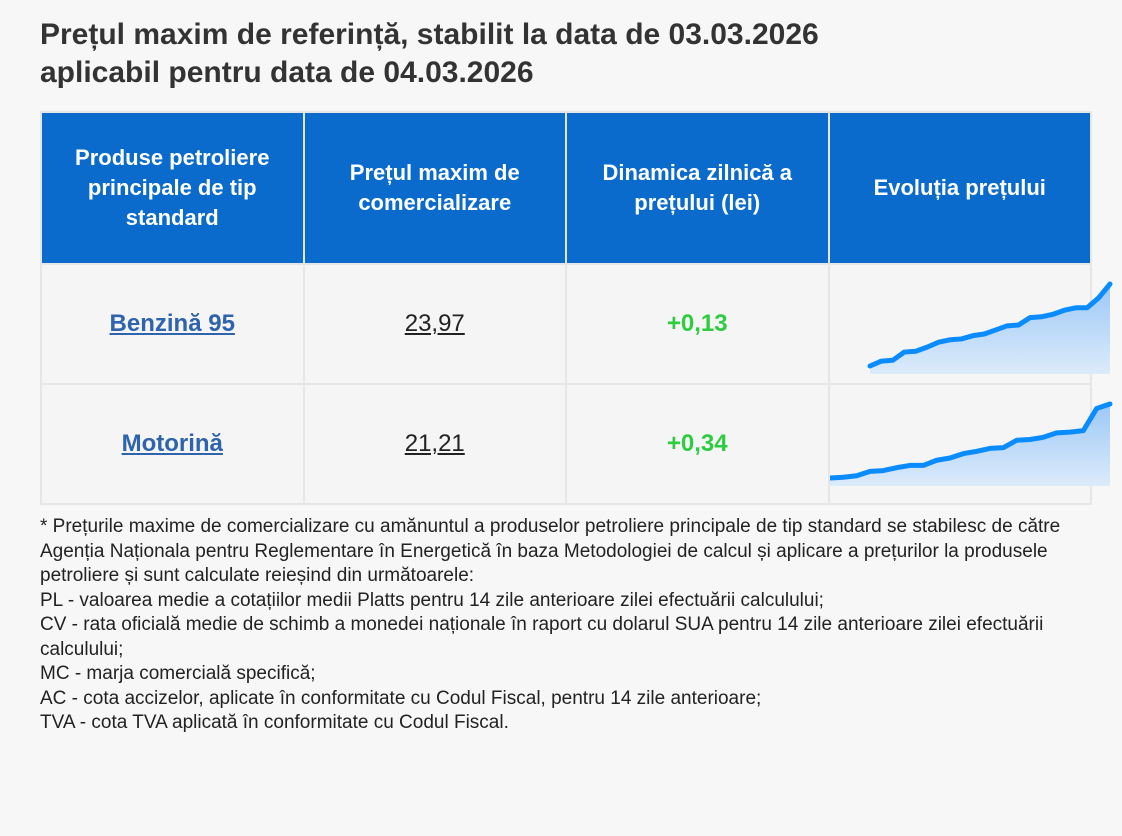  Describe the element at coordinates (434, 188) in the screenshot. I see `header-price: Prețul maxim de comercializare` at that location.